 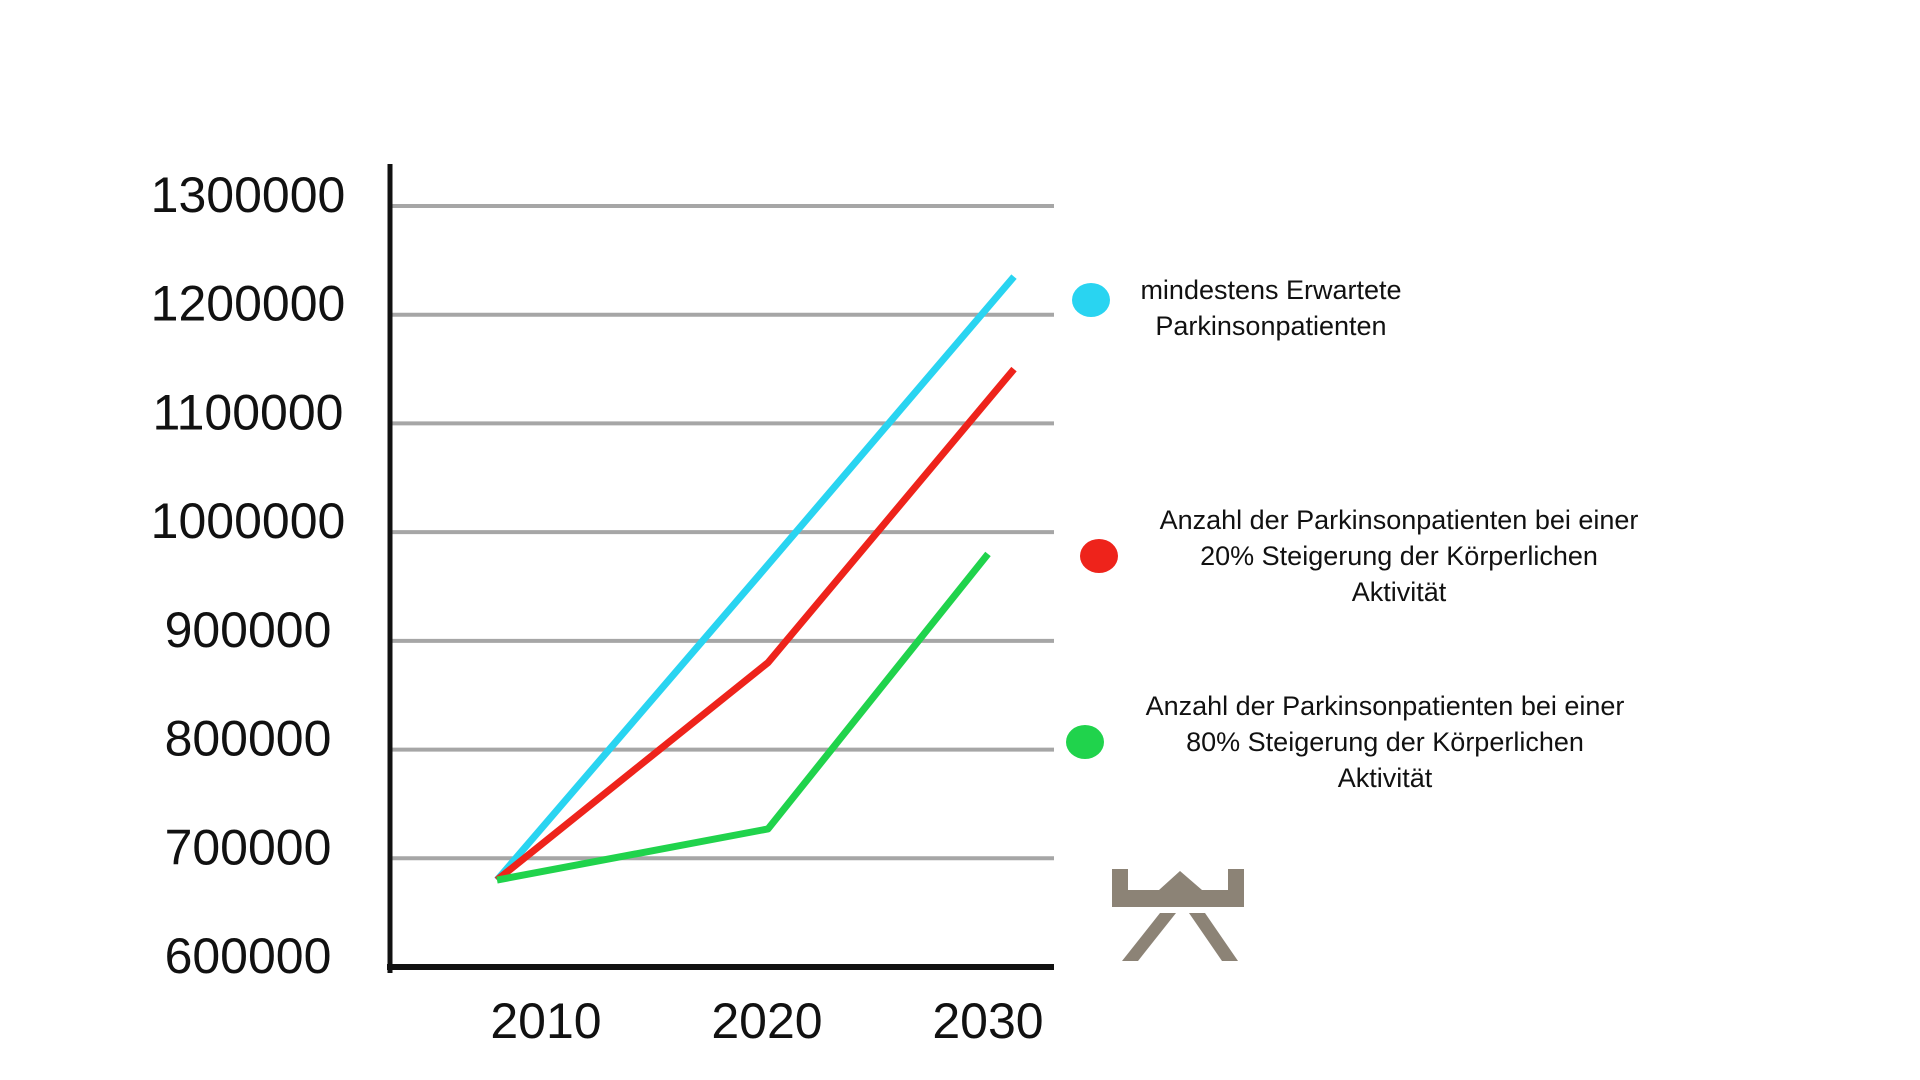 I want to click on legend-item-expected-patients: mindestens Erwartete Parkinsonpatienten, so click(x=1244, y=308).